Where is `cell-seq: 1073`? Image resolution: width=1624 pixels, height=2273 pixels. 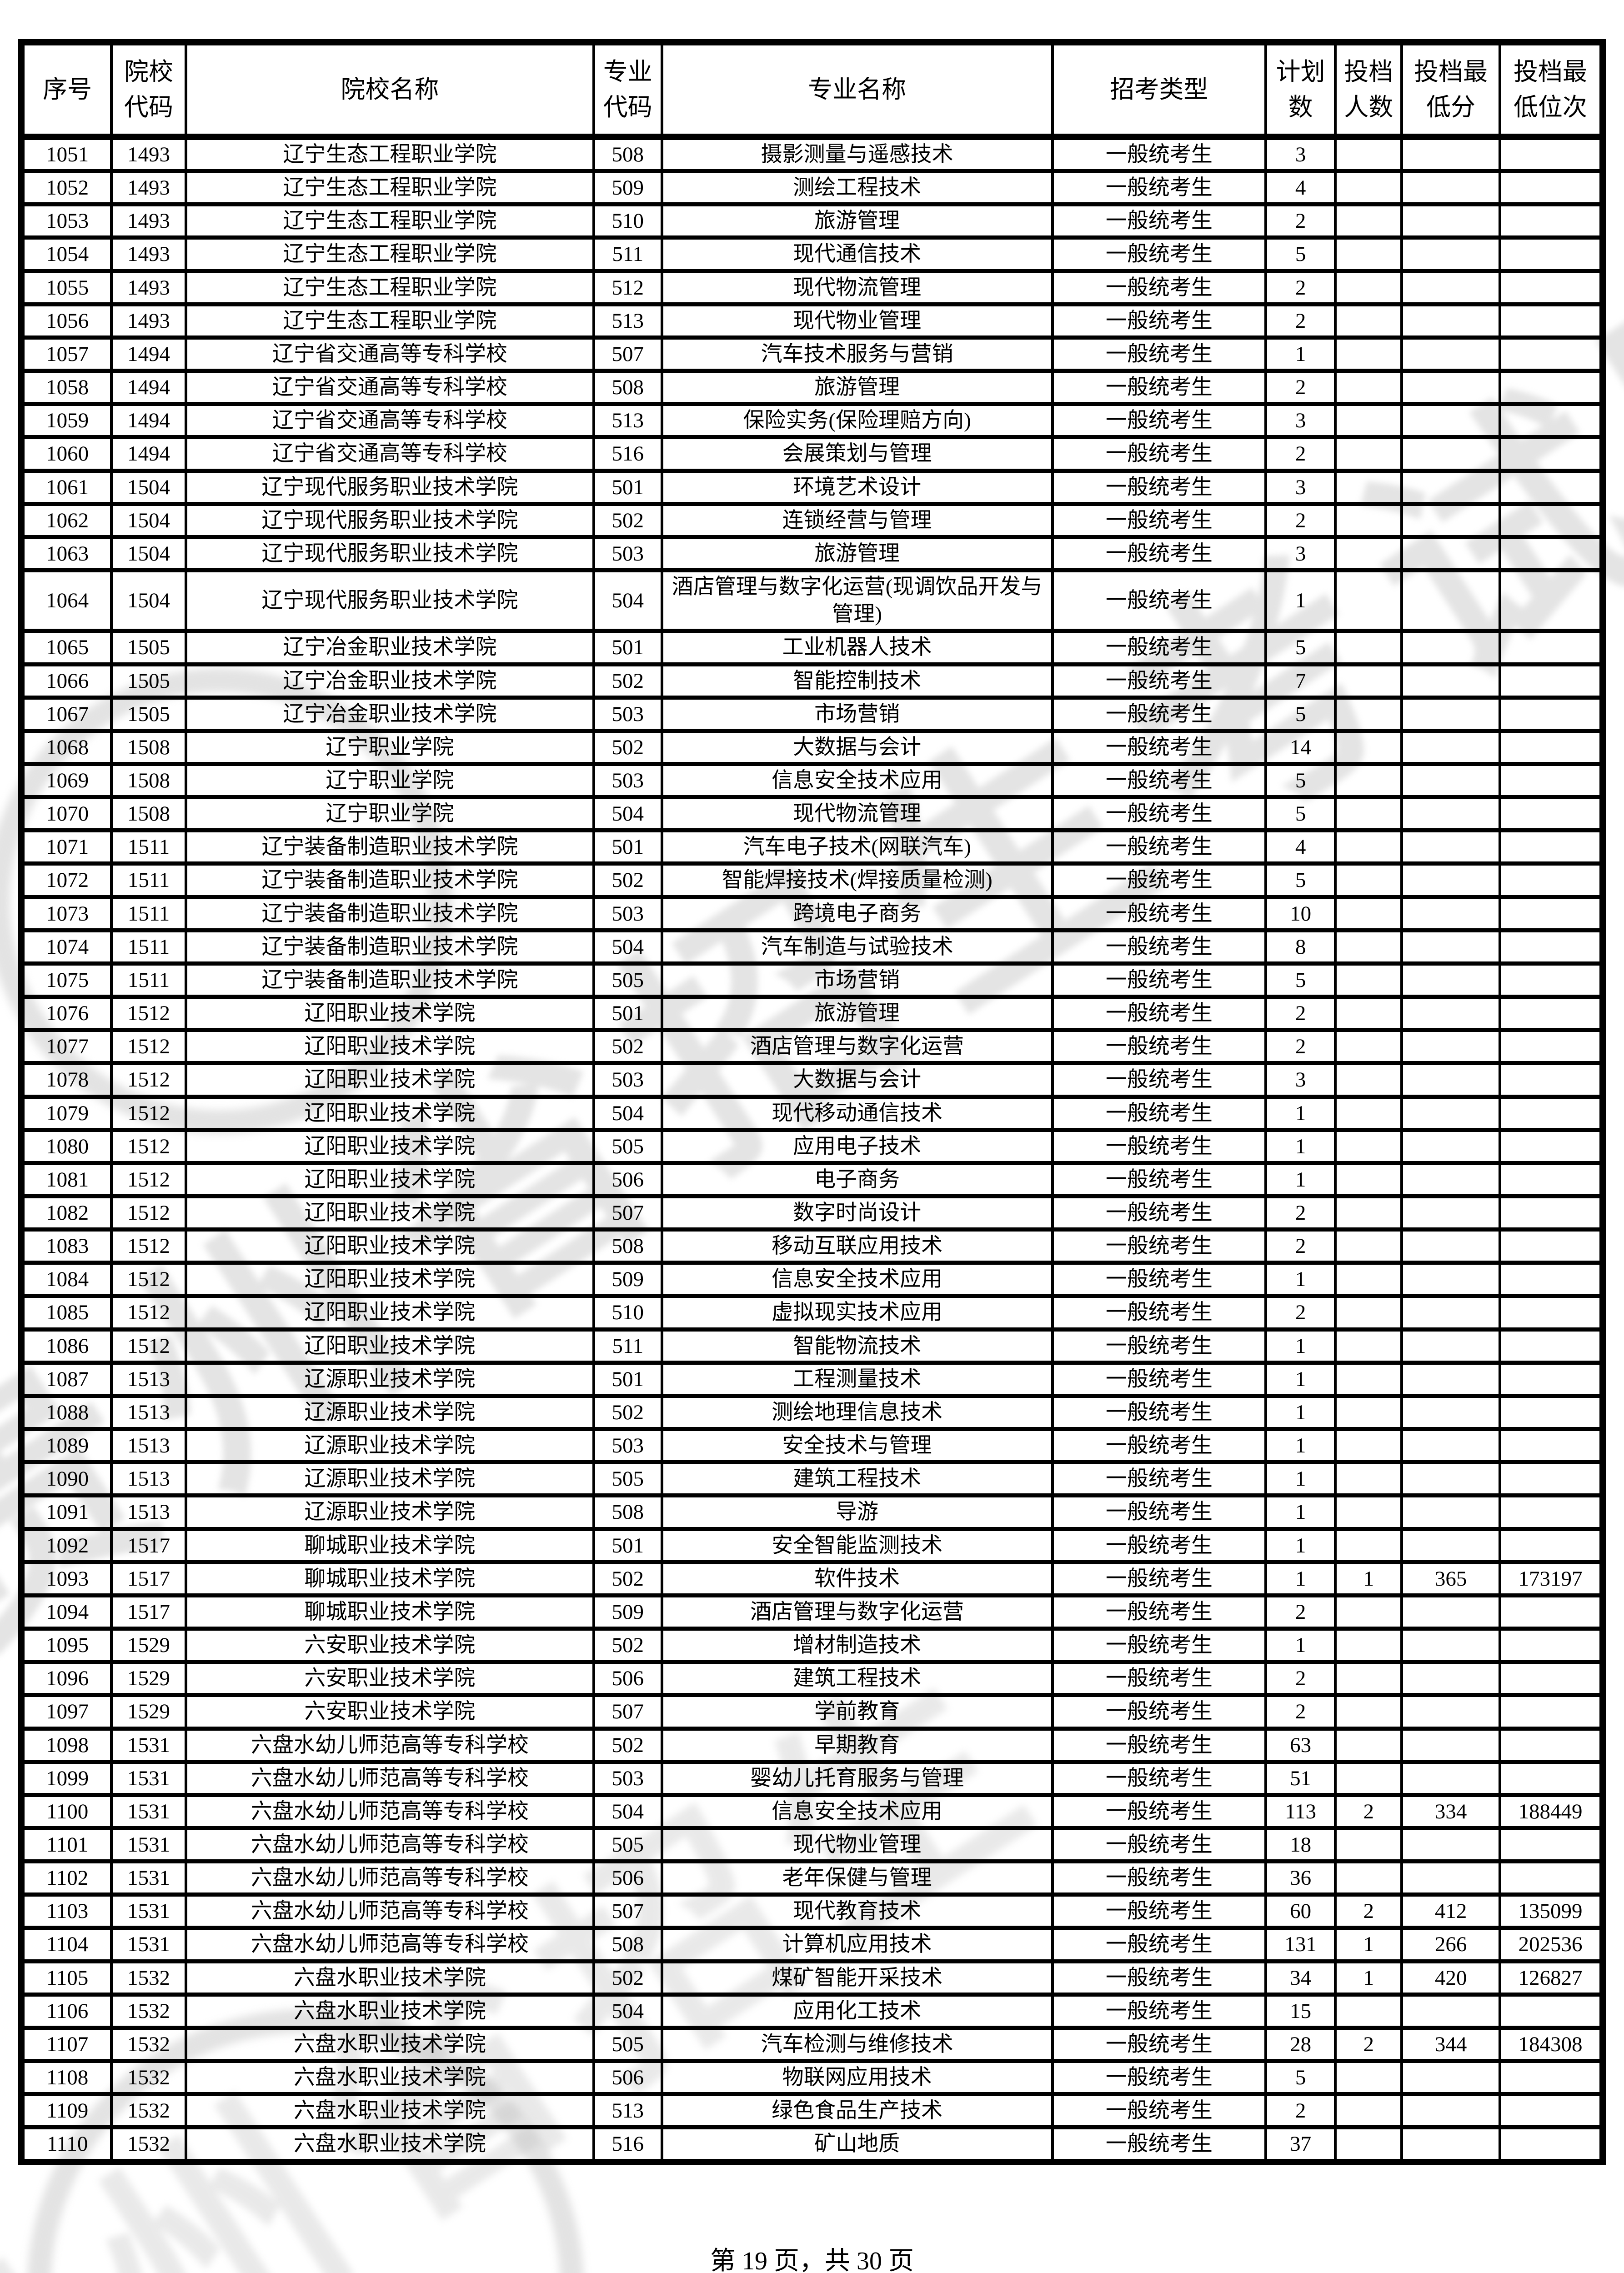 cell-seq: 1073 is located at coordinates (66, 913).